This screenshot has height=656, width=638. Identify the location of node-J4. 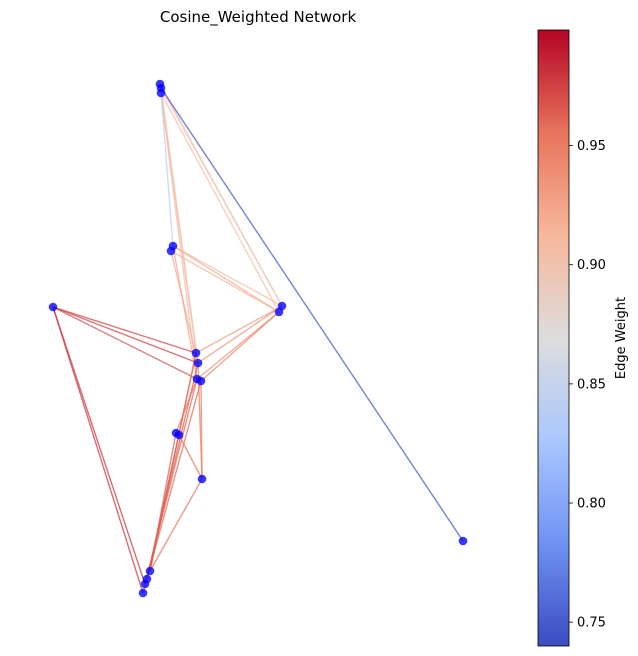
(143, 593).